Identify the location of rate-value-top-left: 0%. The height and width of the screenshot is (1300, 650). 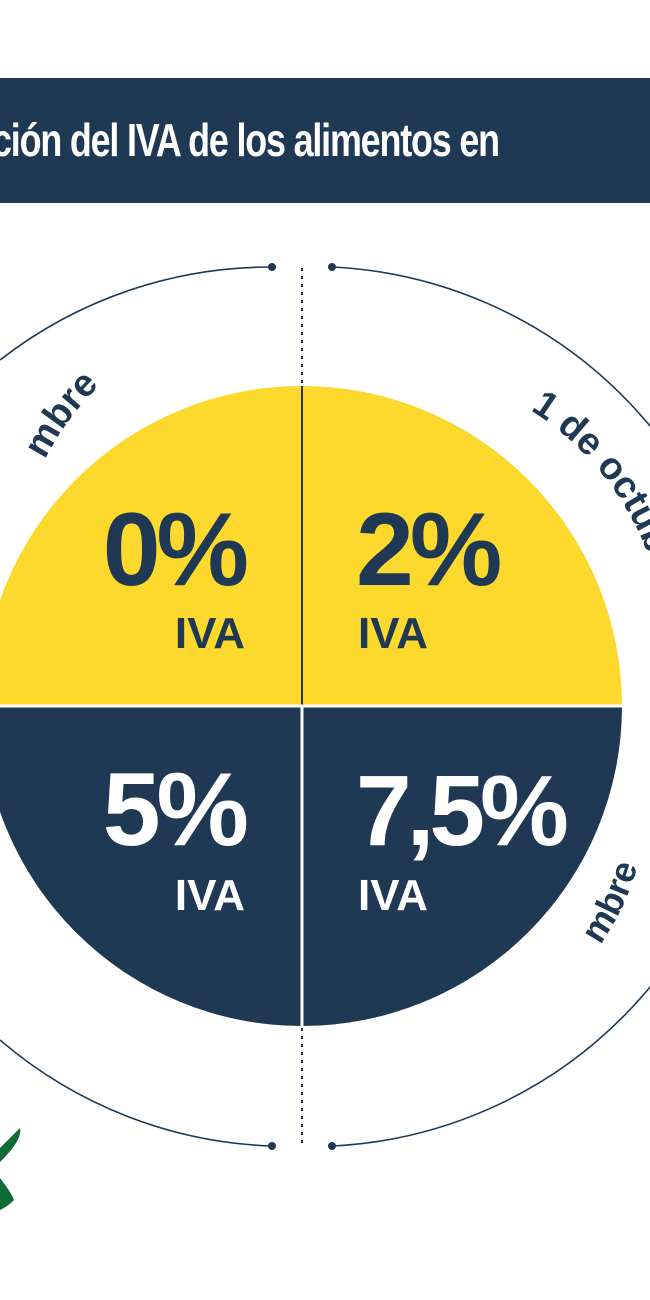
(175, 550).